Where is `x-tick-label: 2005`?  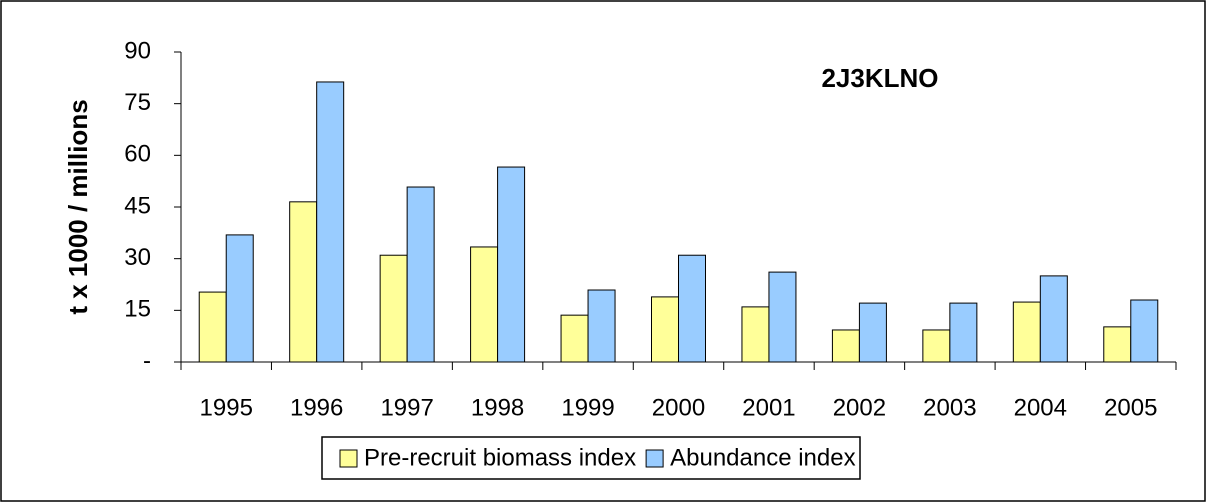
x-tick-label: 2005 is located at coordinates (1130, 407).